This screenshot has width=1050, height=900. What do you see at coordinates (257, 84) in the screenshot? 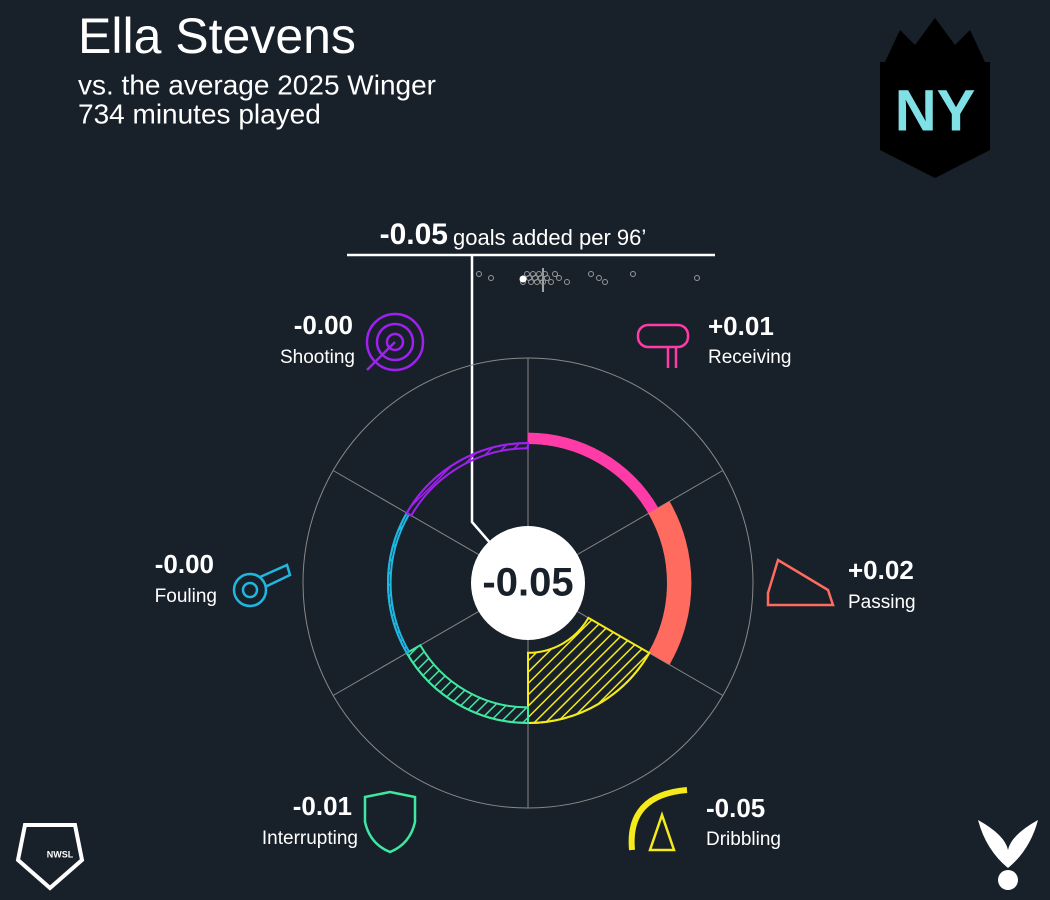
I see `subtitle: vs. the average 2025 Winger` at bounding box center [257, 84].